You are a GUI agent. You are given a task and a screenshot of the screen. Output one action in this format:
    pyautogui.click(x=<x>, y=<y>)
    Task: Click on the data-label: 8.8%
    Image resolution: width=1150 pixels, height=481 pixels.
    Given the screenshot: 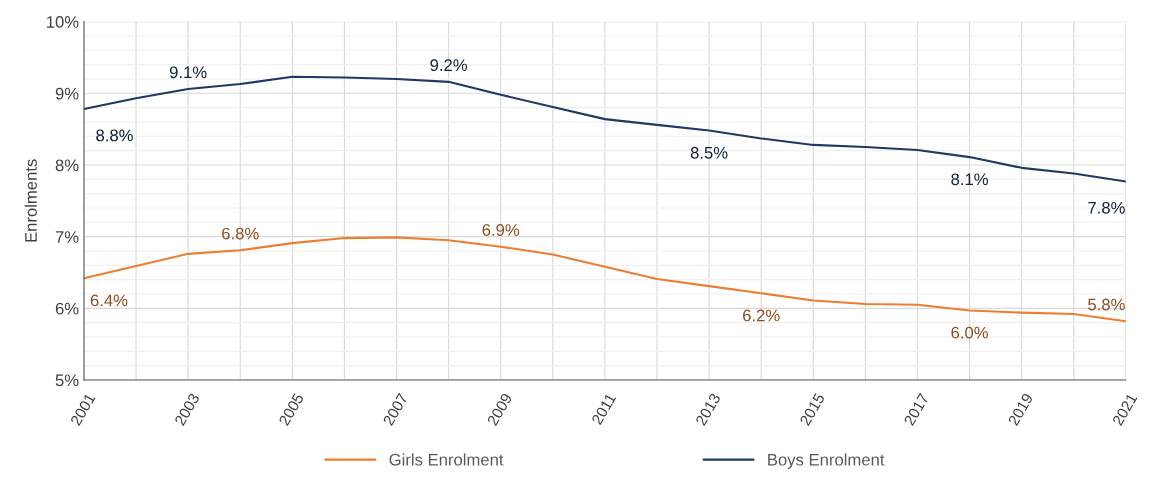 What is the action you would take?
    pyautogui.click(x=114, y=135)
    